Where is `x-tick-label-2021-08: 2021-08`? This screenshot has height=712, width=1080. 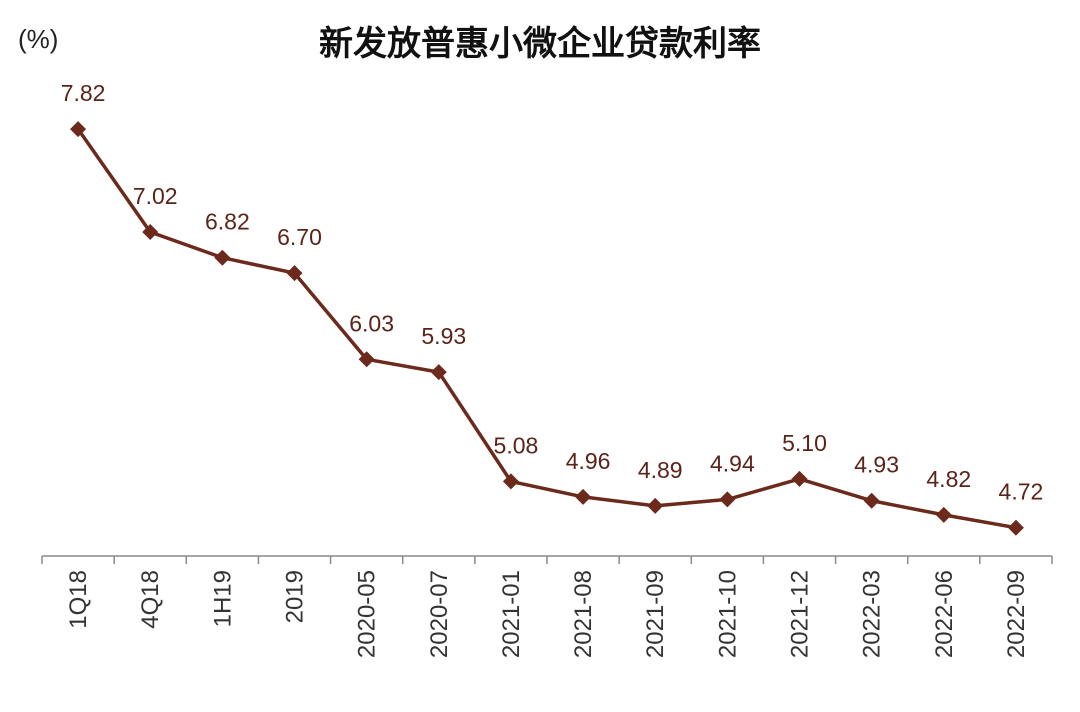
x-tick-label-2021-08: 2021-08 is located at coordinates (583, 614).